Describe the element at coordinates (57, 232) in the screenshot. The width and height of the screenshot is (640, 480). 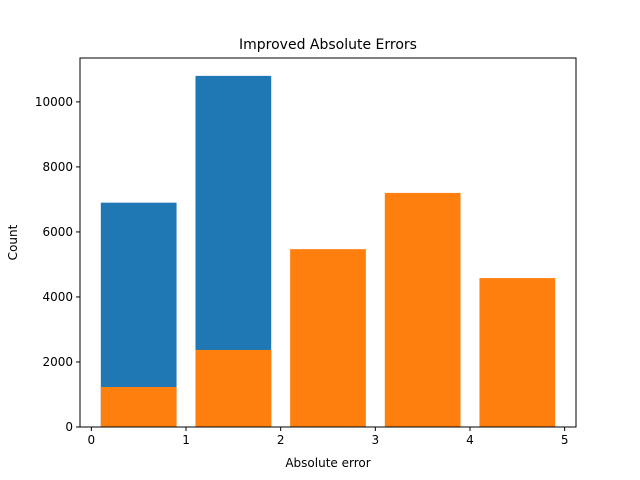
I see `y-tick-label: 6000` at that location.